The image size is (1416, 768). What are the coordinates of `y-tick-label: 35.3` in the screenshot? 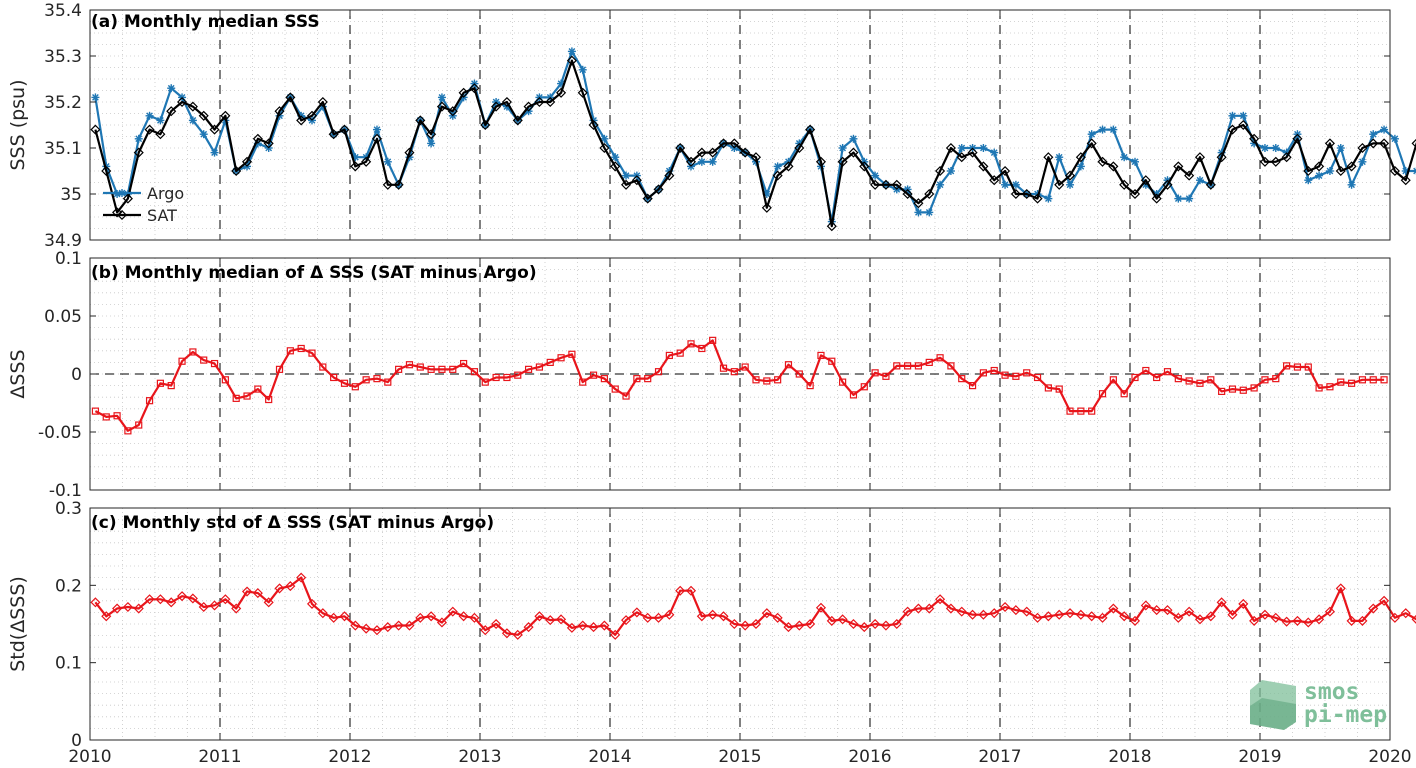 It's located at (63, 57).